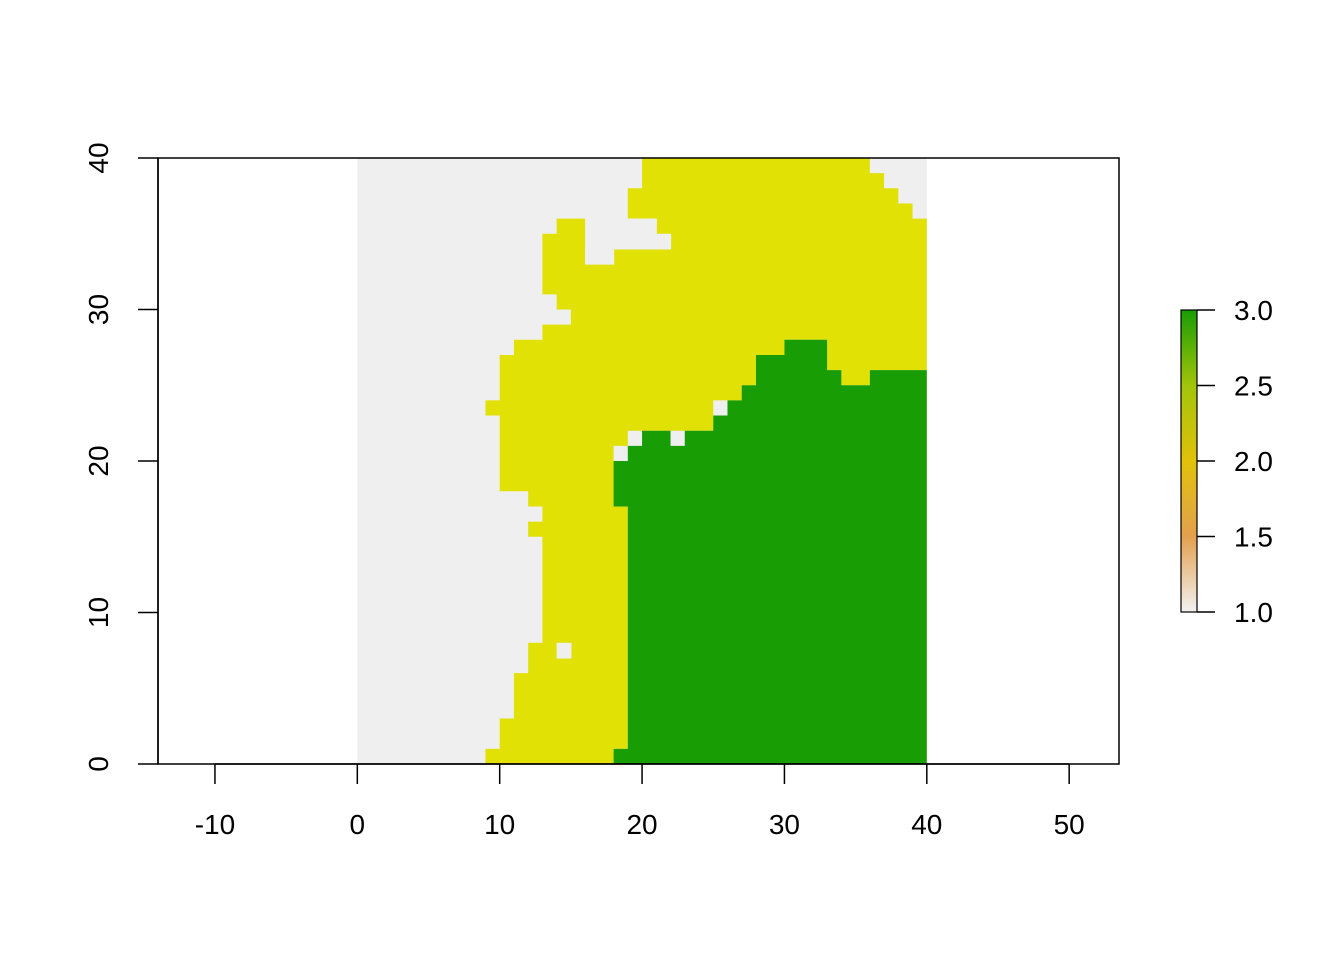 The image size is (1344, 960). Describe the element at coordinates (358, 824) in the screenshot. I see `x-tick-label: 0` at that location.